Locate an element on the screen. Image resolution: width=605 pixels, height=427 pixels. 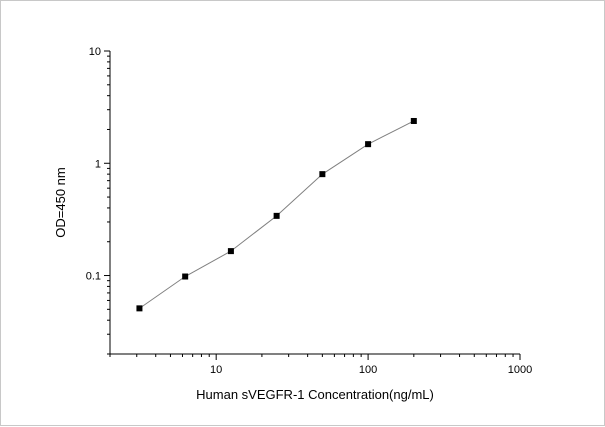
x-ticks: 10 100 1000 is located at coordinates (320, 365).